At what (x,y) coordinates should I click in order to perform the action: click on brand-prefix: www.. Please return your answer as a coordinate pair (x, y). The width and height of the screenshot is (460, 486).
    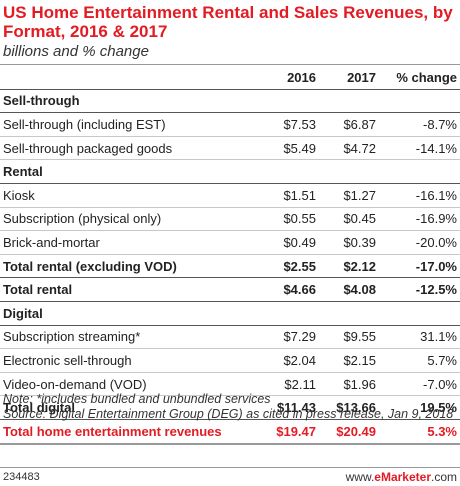
    Looking at the image, I should click on (360, 477).